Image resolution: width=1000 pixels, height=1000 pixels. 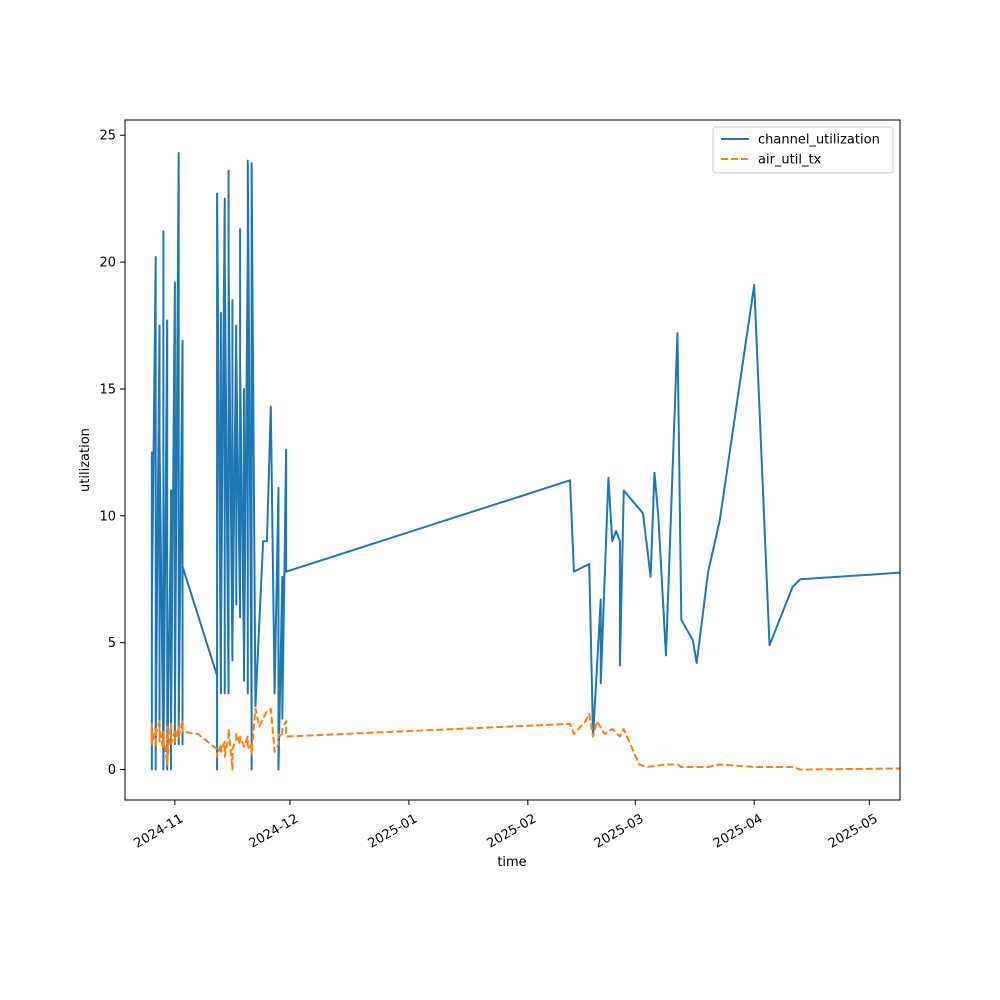 I want to click on y-tick-label: 10, so click(x=107, y=516).